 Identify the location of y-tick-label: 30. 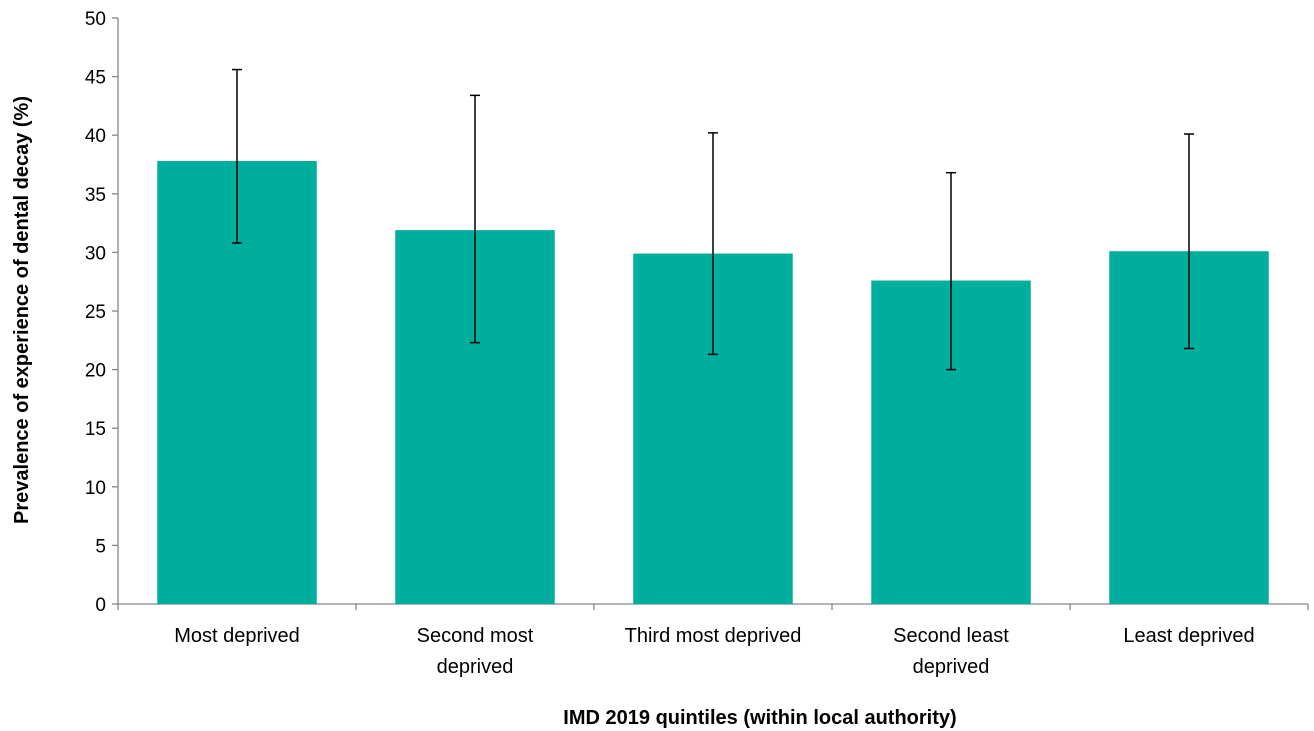
(95, 253).